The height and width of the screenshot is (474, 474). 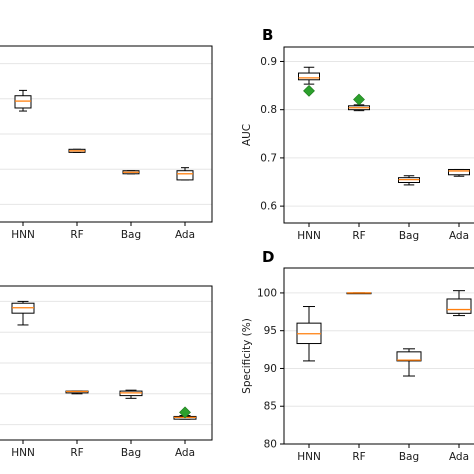 What do you see at coordinates (268, 257) in the screenshot?
I see `panel-label: D` at bounding box center [268, 257].